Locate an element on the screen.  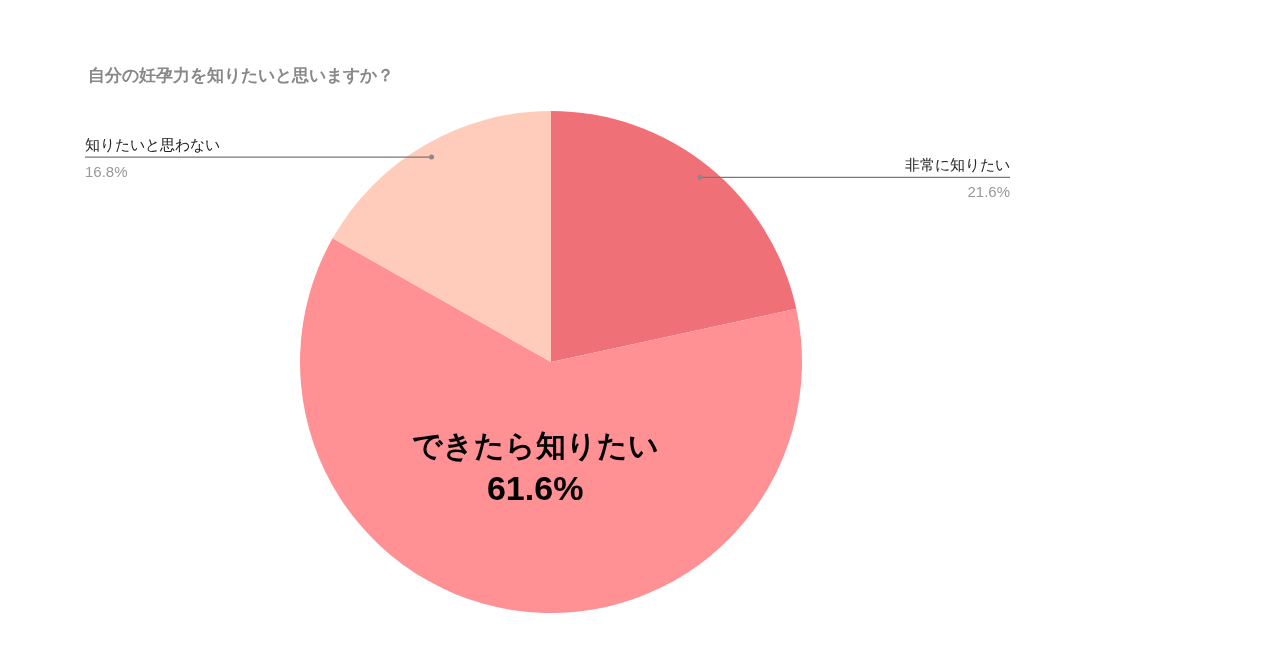
data-label: 61.6% is located at coordinates (535, 488).